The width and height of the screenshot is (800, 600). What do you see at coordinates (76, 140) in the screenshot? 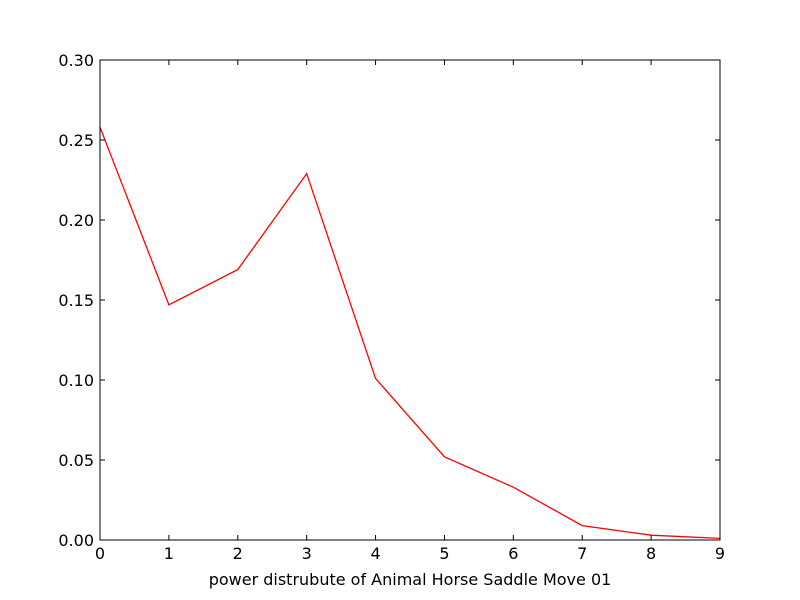
I see `y-tick-label: 0.25` at bounding box center [76, 140].